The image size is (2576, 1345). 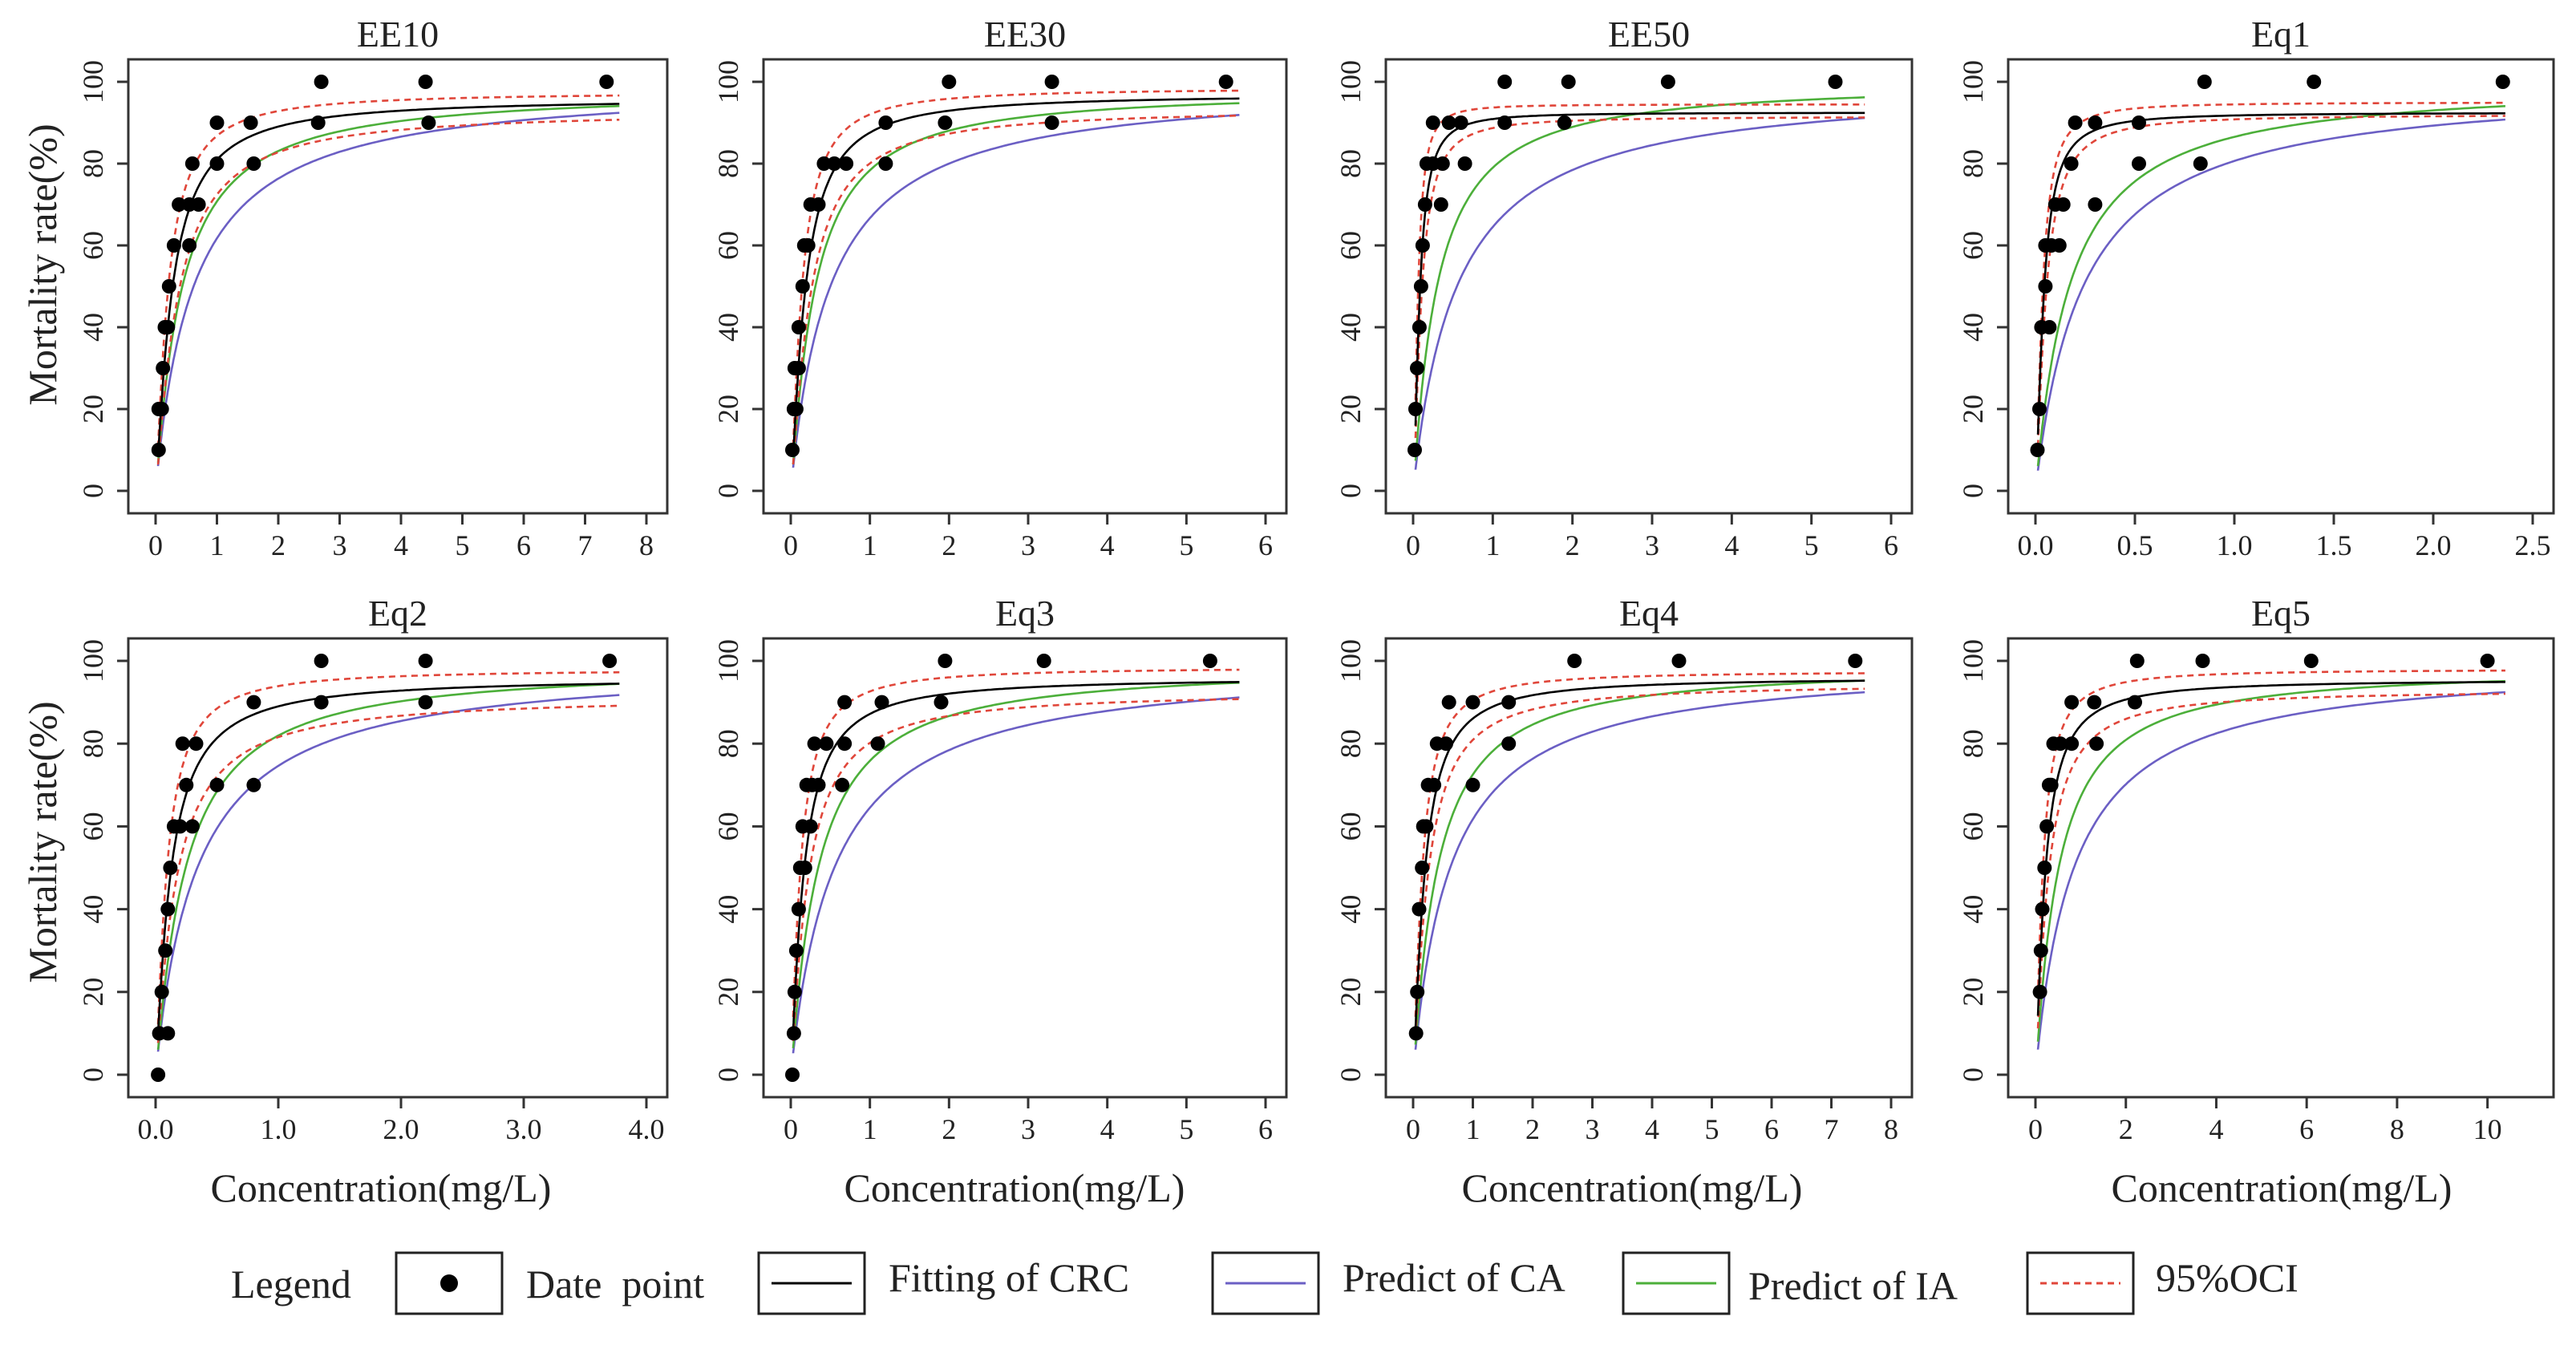 What do you see at coordinates (278, 545) in the screenshot?
I see `x-tick-label-ee10-2: 2` at bounding box center [278, 545].